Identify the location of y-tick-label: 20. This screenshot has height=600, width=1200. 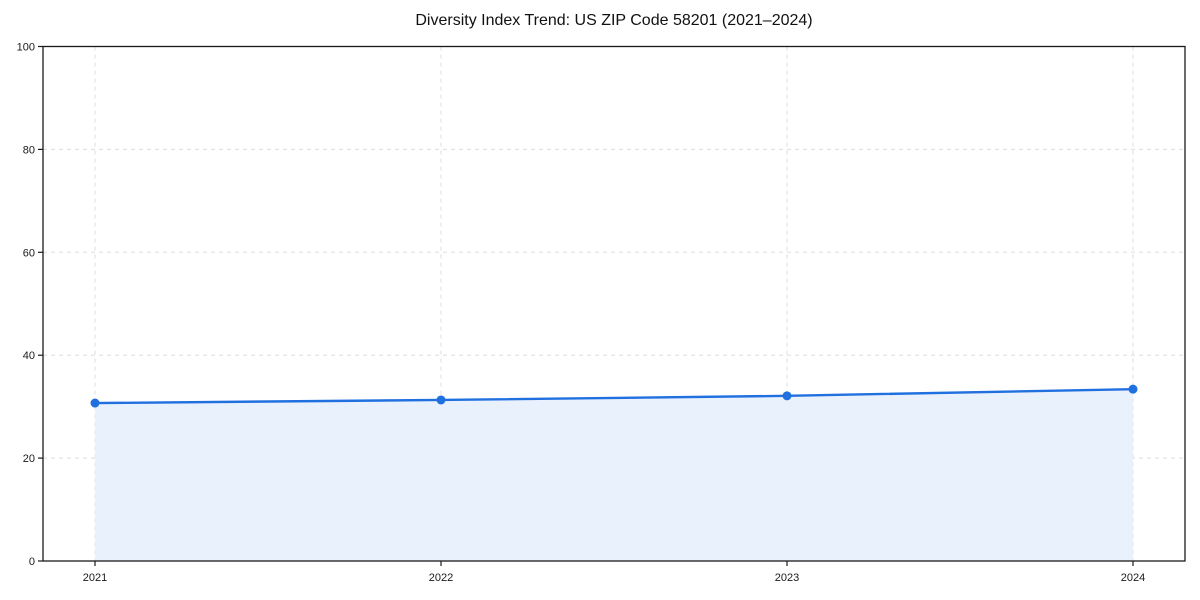
(29, 459).